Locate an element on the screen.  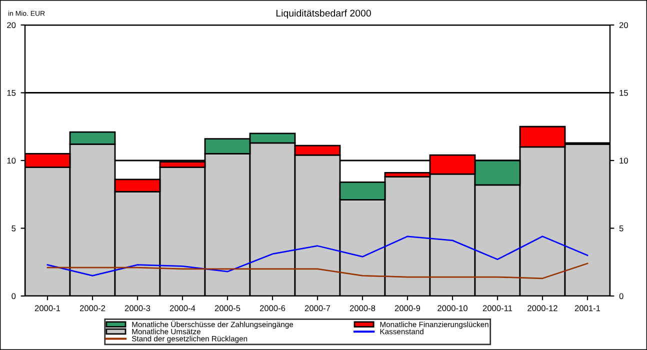
y-tick-label: 0 is located at coordinates (14, 296).